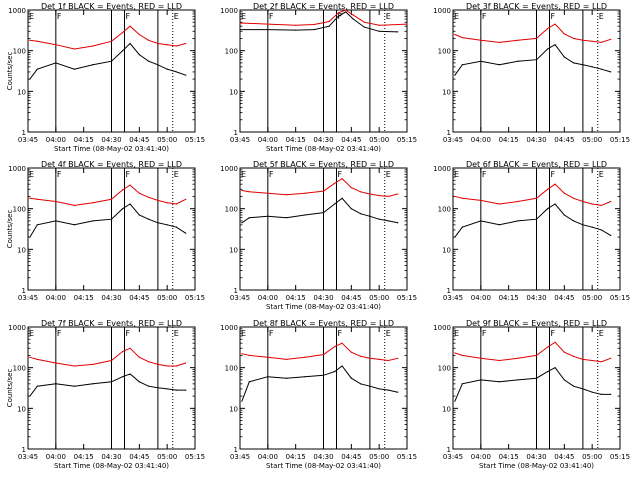 The height and width of the screenshot is (480, 640). Describe the element at coordinates (536, 323) in the screenshot. I see `panel-title: Det 9f BLACK = Events, RED = LLD` at that location.